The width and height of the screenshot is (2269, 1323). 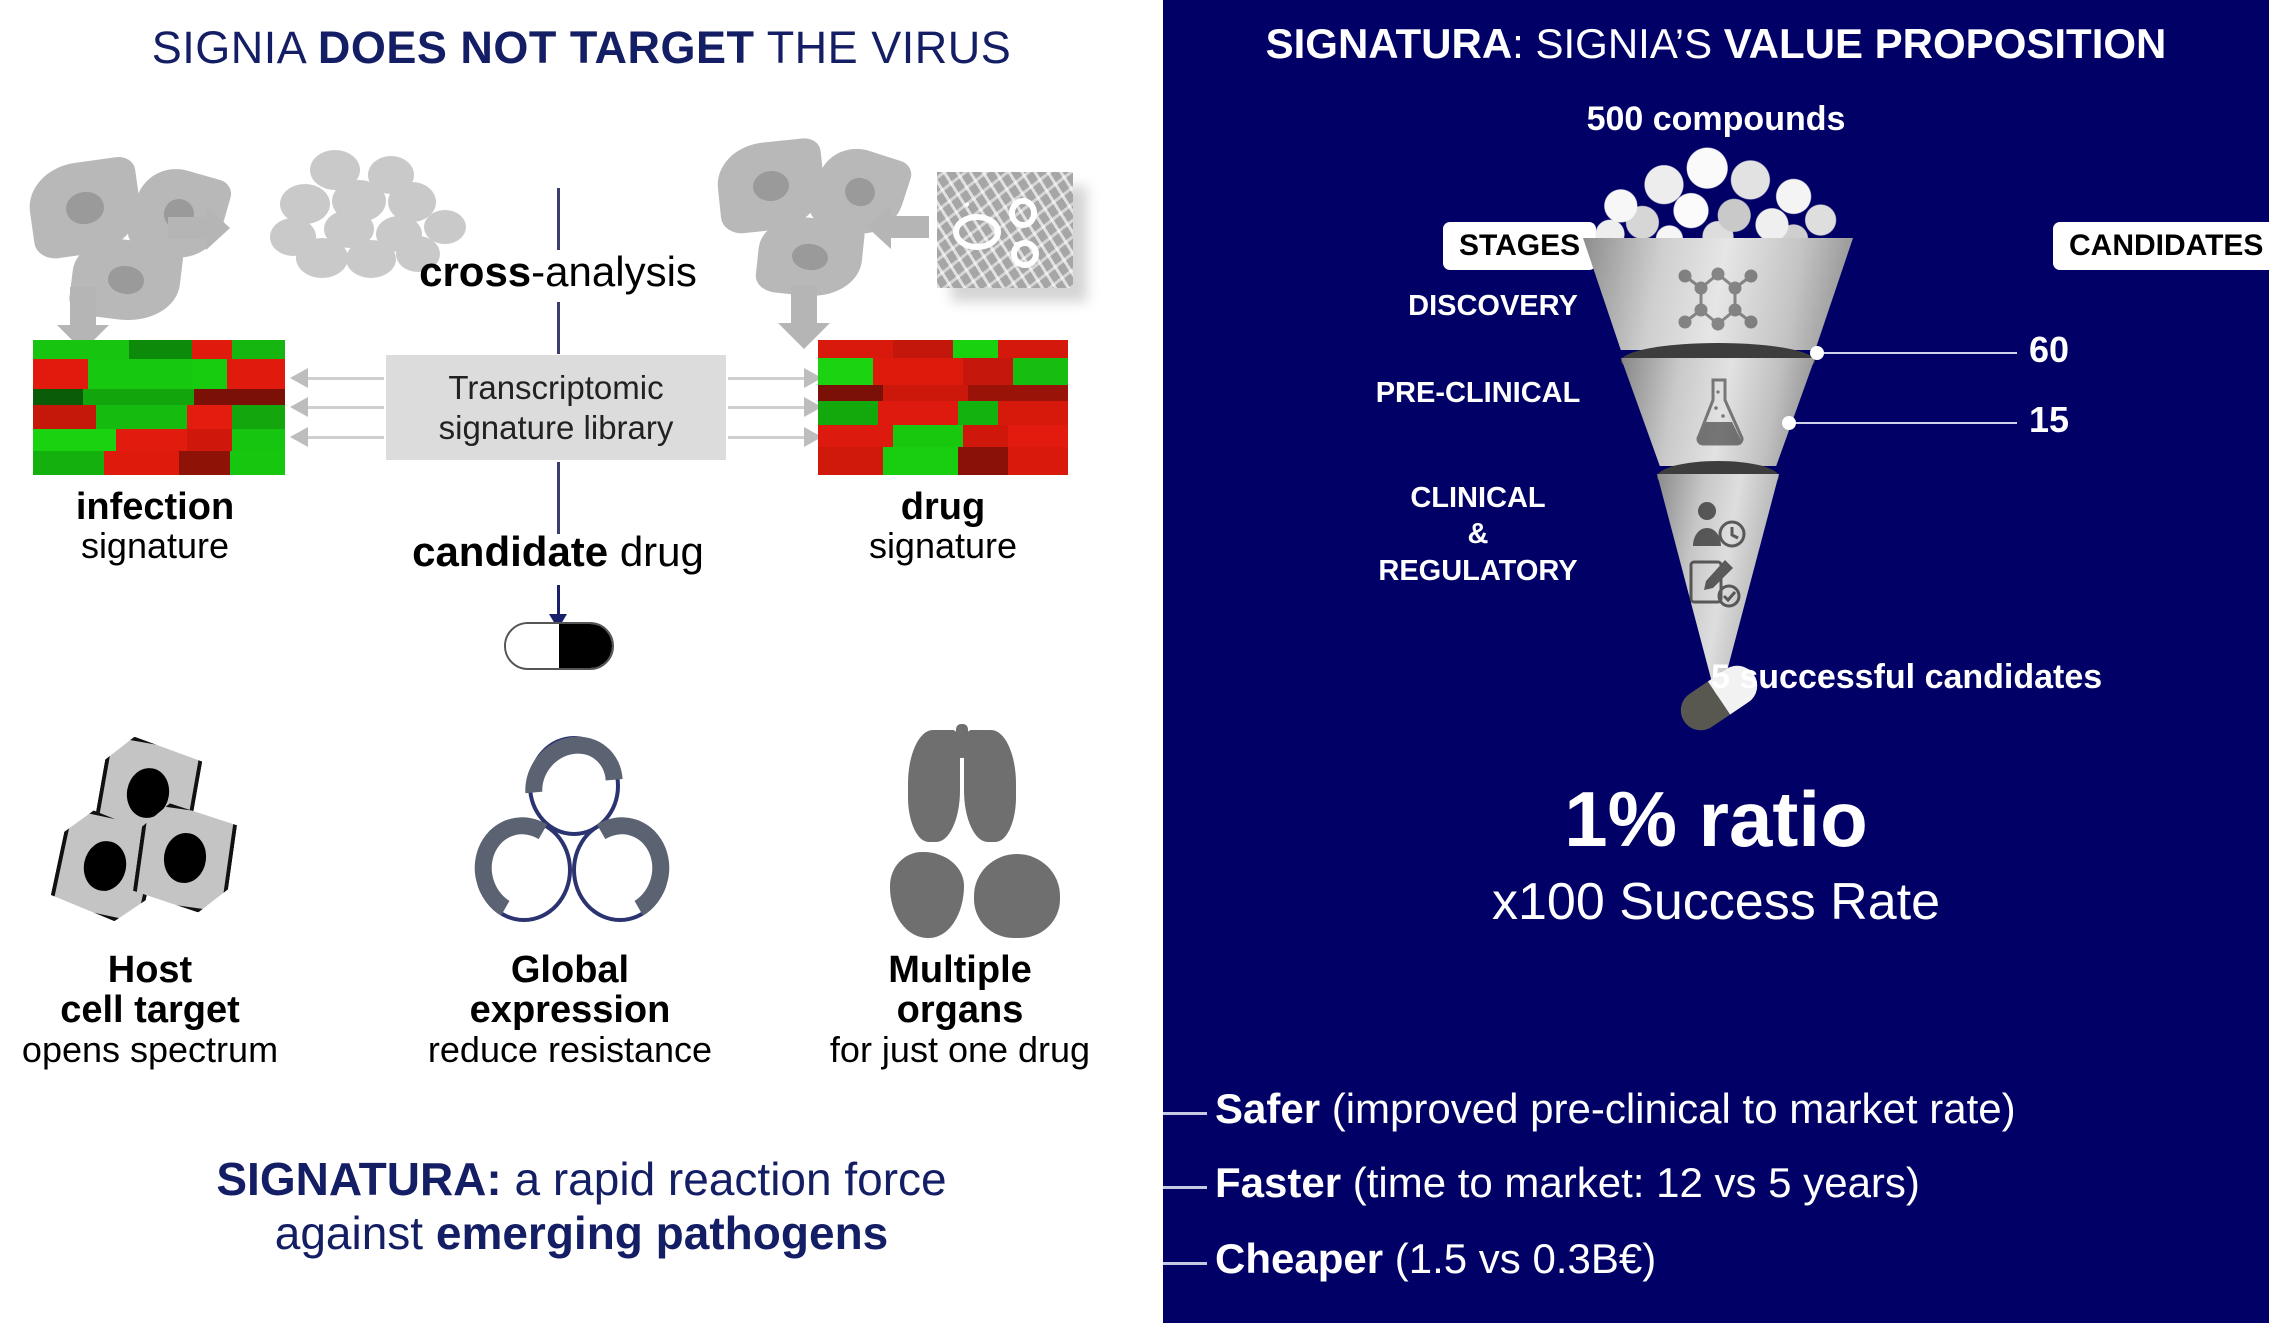 I want to click on ratio-subline-text: x100 Success Rate, so click(x=1716, y=902).